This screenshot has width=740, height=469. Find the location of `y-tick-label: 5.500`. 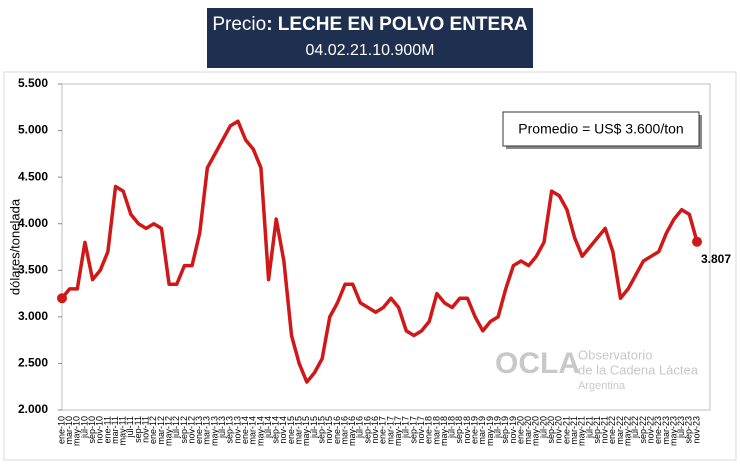

y-tick-label: 5.500 is located at coordinates (33, 83).